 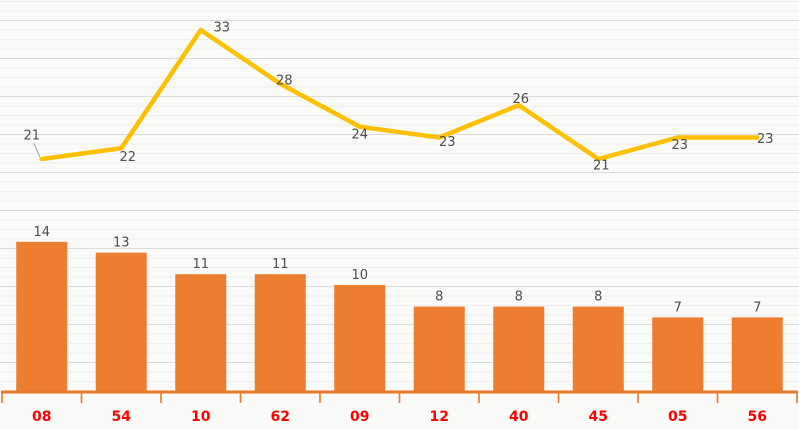 I want to click on line-point-label: 22, so click(x=127, y=157).